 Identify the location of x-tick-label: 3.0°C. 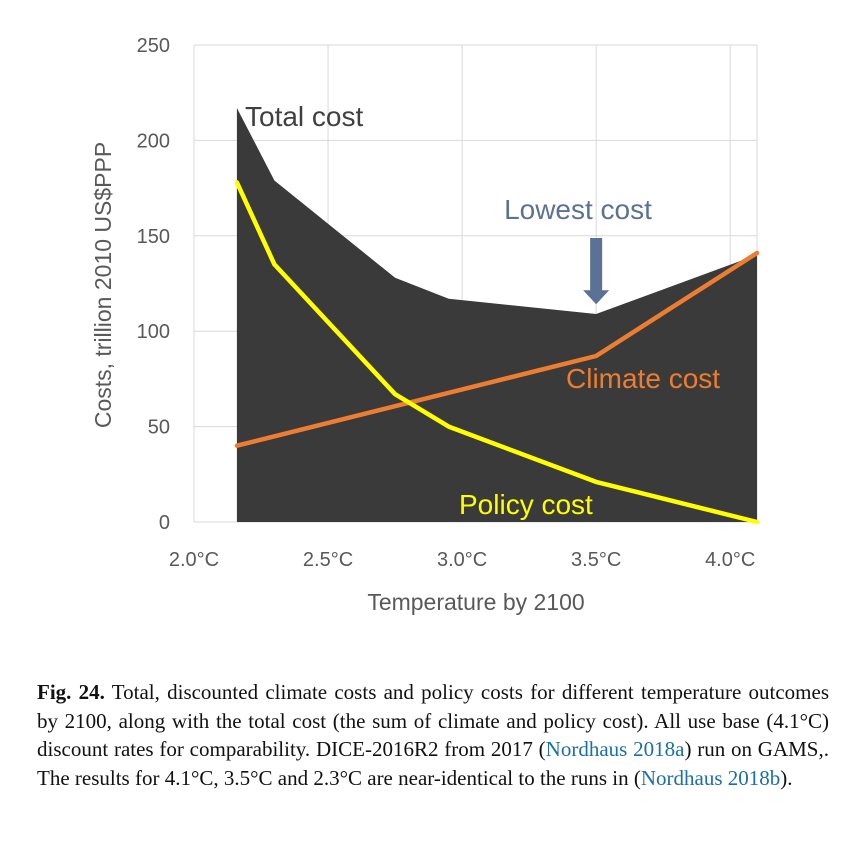
(462, 560).